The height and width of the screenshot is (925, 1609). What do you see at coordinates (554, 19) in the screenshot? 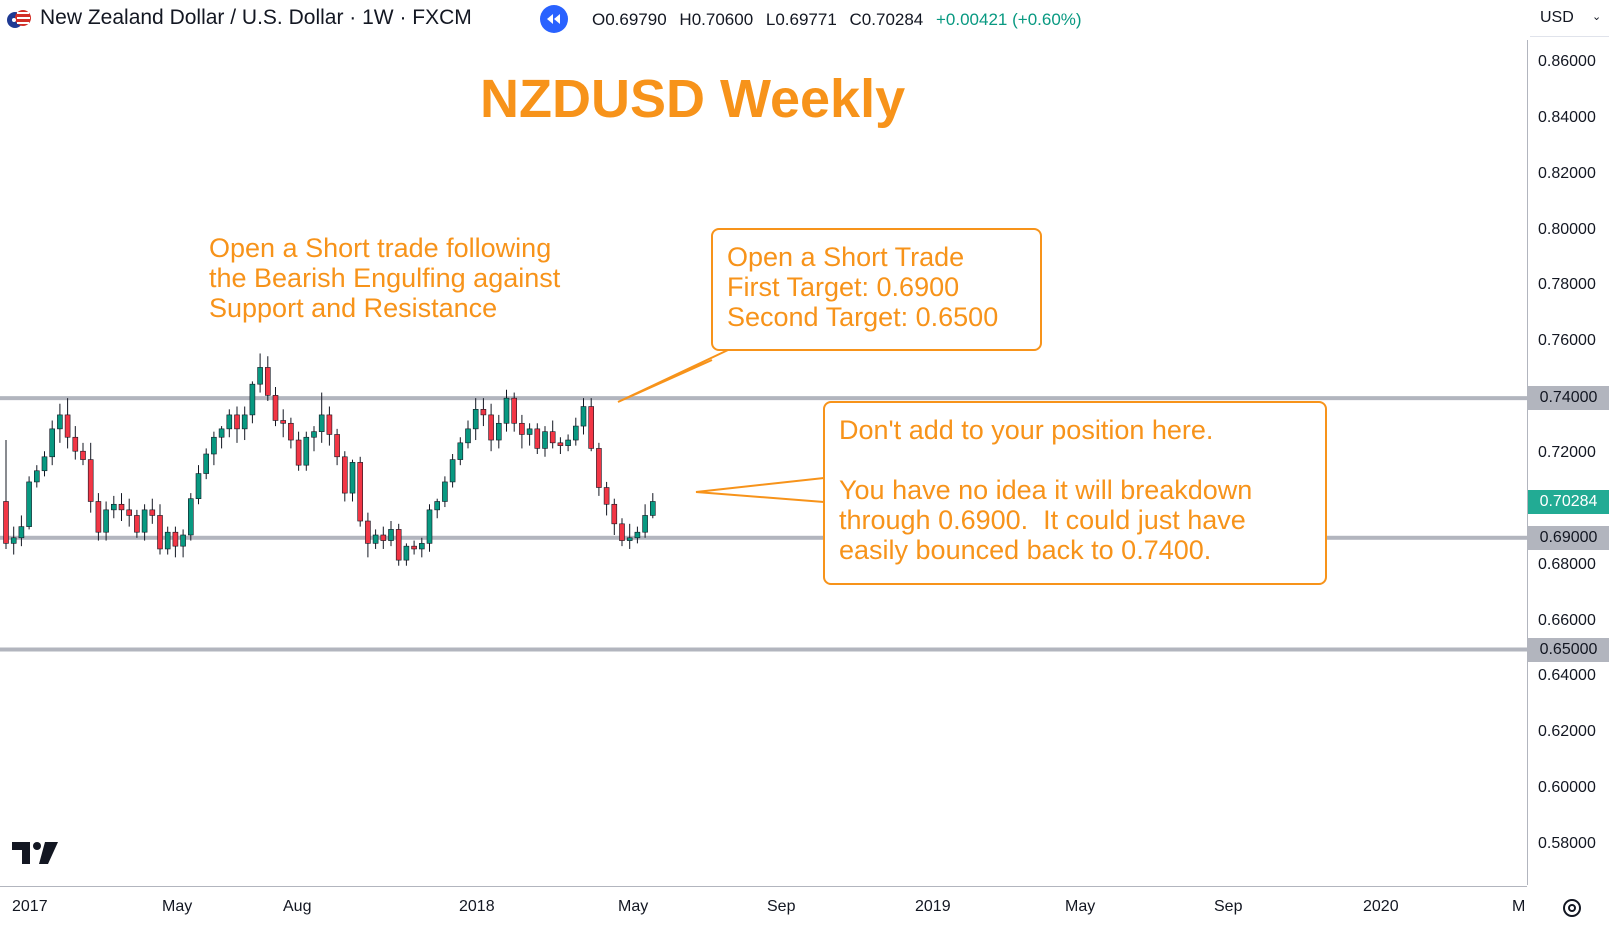
I see `replay-icon` at bounding box center [554, 19].